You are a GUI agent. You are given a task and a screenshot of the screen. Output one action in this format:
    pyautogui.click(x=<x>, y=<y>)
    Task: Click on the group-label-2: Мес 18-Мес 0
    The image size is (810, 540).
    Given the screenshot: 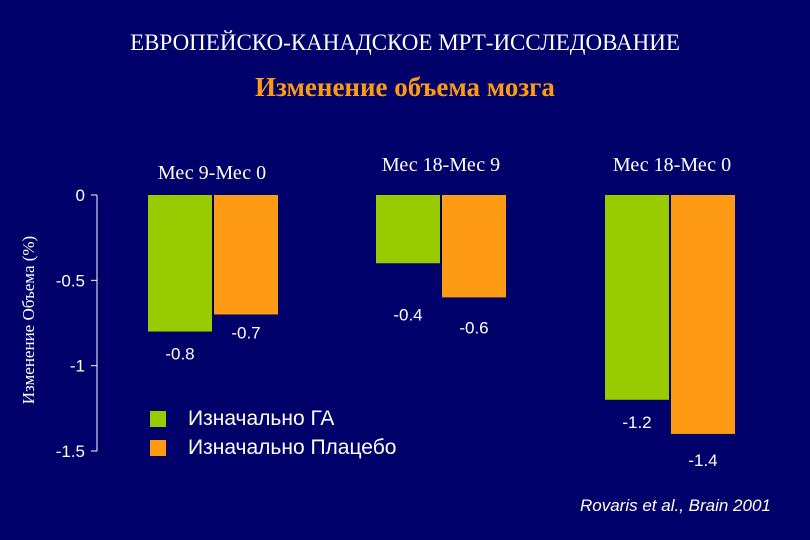 What is the action you would take?
    pyautogui.click(x=672, y=165)
    